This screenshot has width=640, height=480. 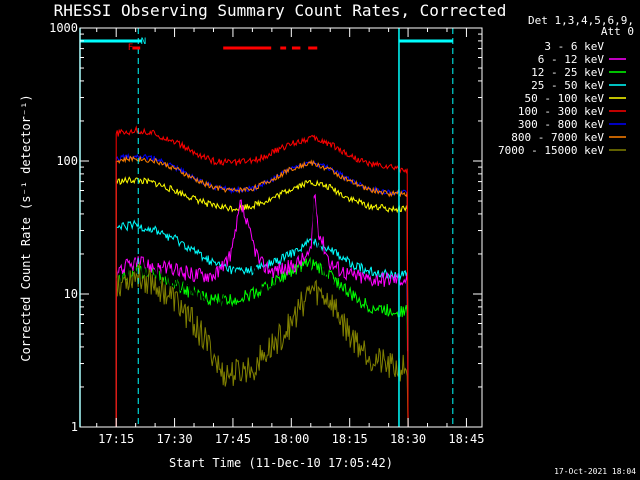 I want to click on legend-label: 6 - 12 keV, so click(x=571, y=59).